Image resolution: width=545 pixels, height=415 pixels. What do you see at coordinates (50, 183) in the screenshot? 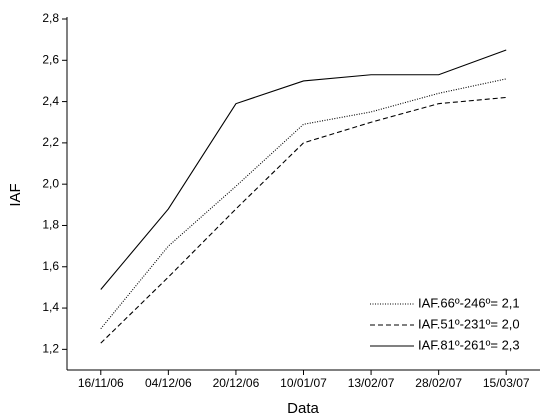
I see `y-tick-label: 2,0` at bounding box center [50, 183].